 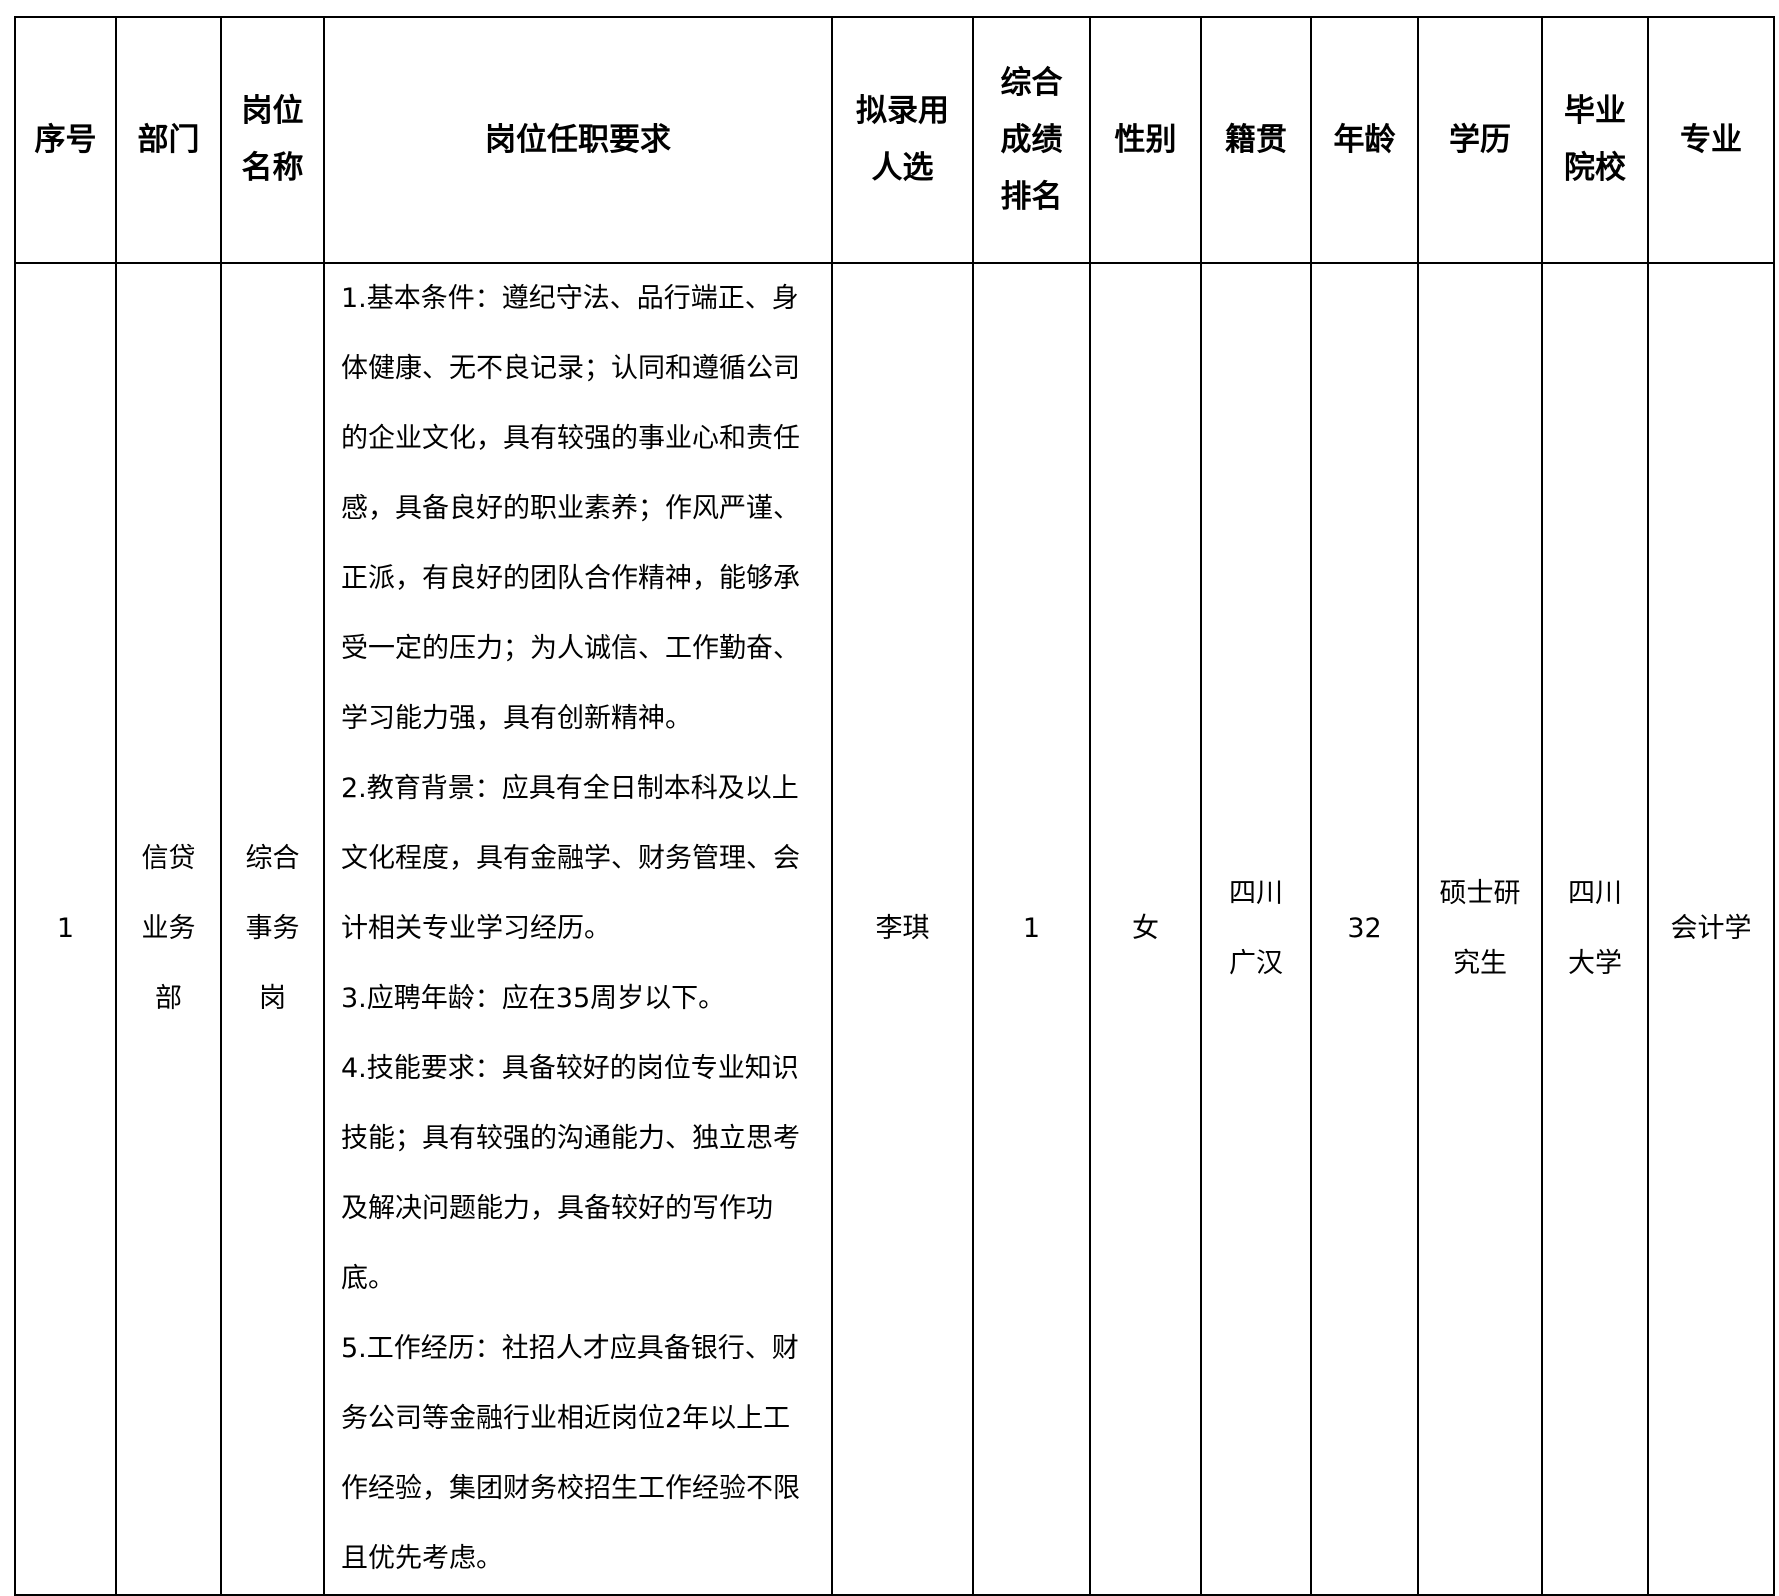 I want to click on cell-line: 业务, so click(x=168, y=928).